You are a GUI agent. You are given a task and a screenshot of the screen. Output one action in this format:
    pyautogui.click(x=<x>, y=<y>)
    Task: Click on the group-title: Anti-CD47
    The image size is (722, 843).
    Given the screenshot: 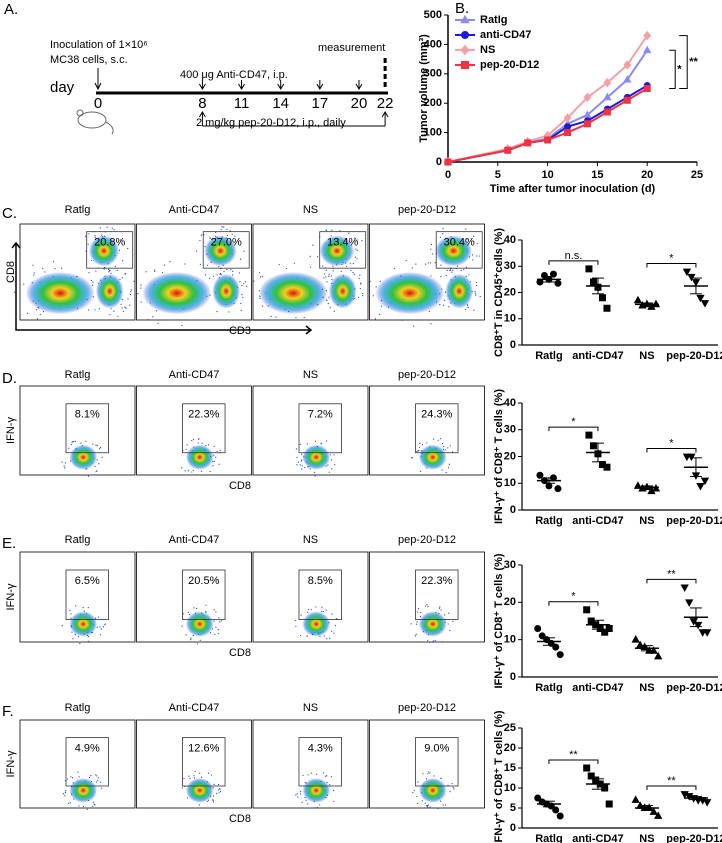 What is the action you would take?
    pyautogui.click(x=194, y=375)
    